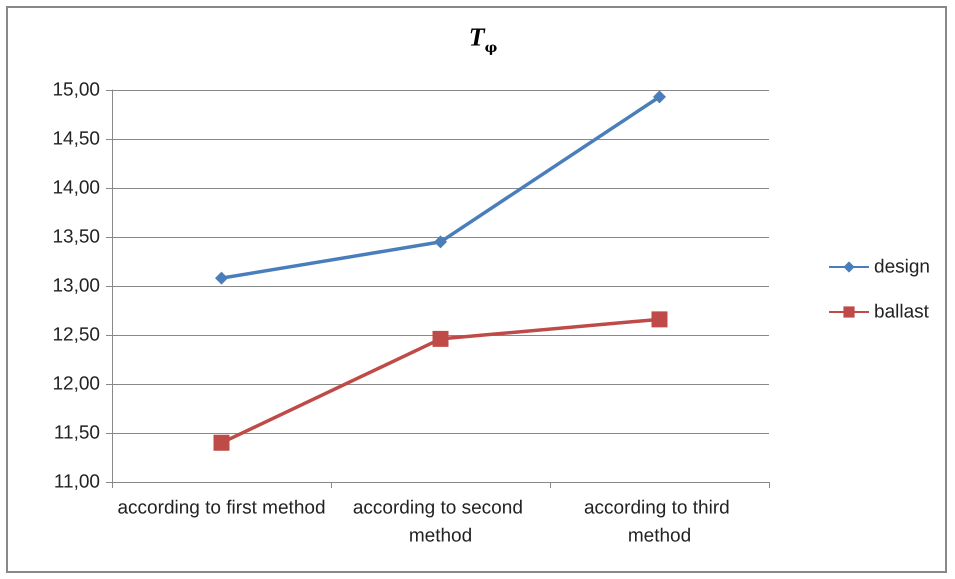 The width and height of the screenshot is (955, 579). I want to click on x-tick-label: according to second method, so click(440, 522).